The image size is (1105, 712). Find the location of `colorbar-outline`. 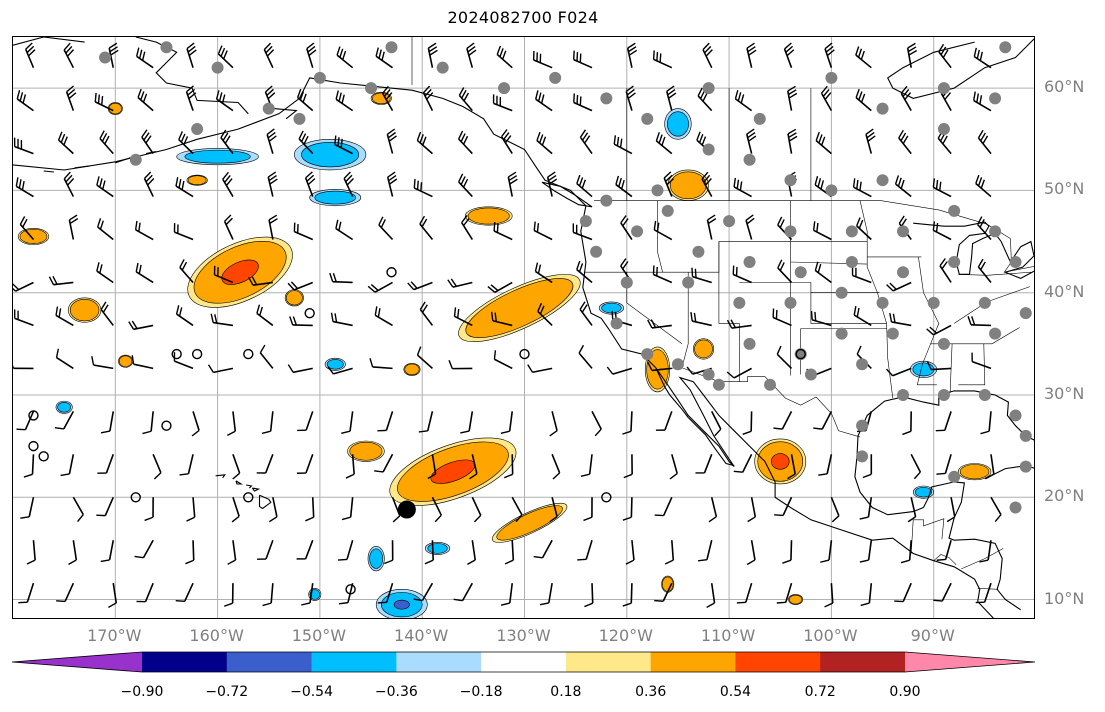

colorbar-outline is located at coordinates (524, 662).